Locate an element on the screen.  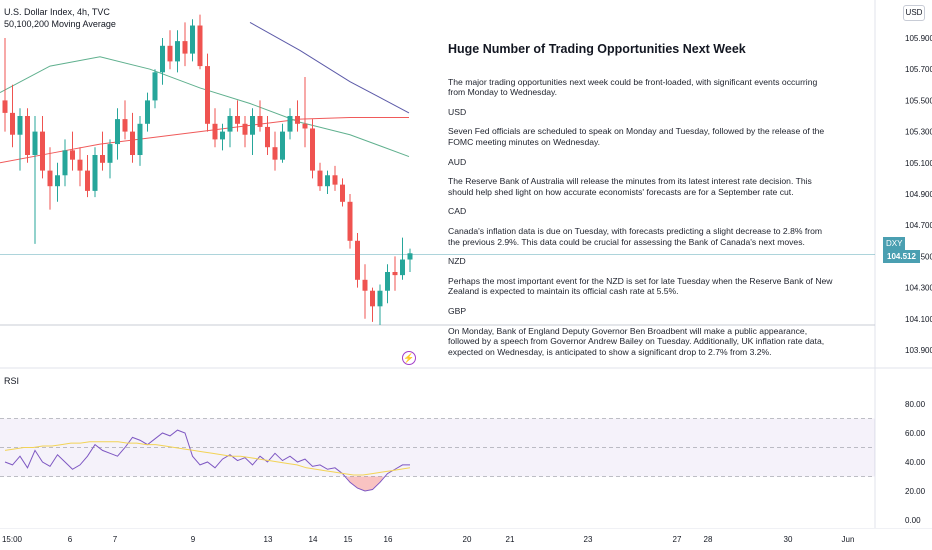
current-price-tag: DXY104.512 is located at coordinates (907, 250).